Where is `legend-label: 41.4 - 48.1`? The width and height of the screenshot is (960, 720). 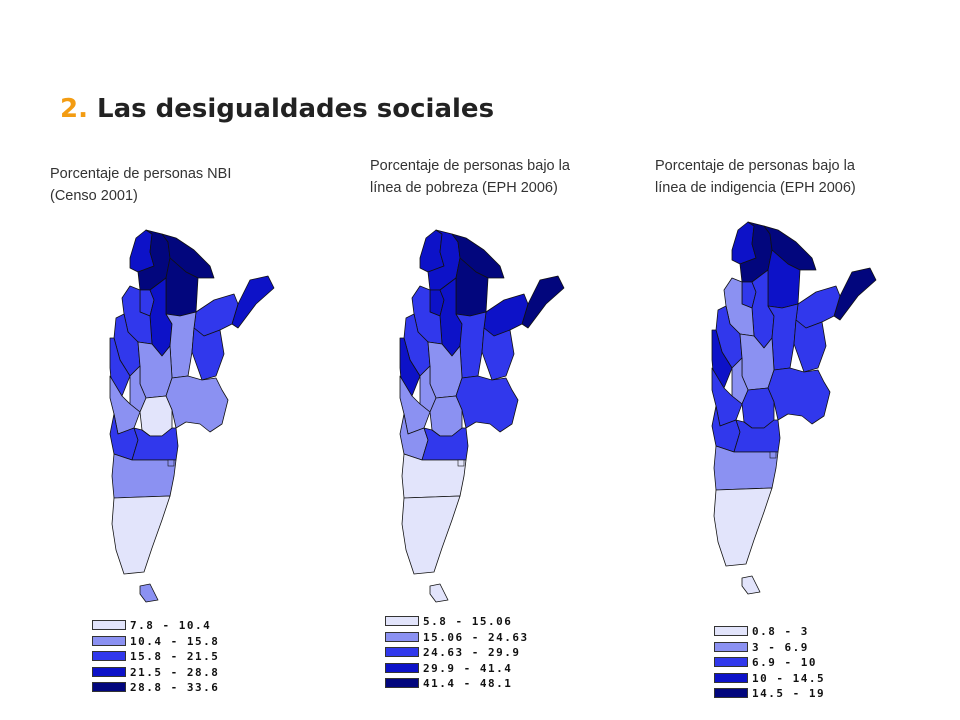
legend-label: 41.4 - 48.1 is located at coordinates (468, 683).